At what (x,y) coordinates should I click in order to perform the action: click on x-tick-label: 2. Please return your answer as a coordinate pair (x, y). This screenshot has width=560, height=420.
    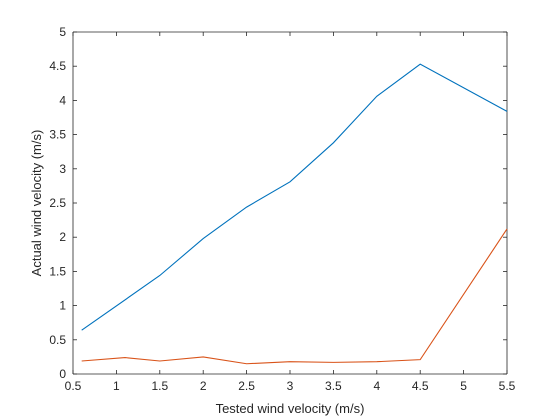
    Looking at the image, I should click on (203, 386).